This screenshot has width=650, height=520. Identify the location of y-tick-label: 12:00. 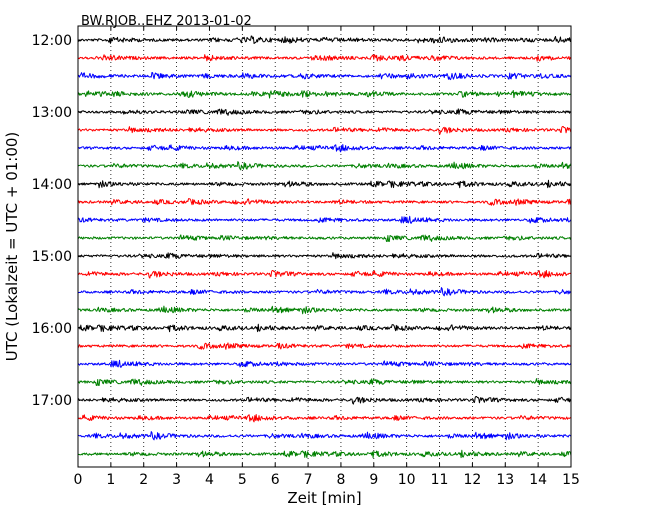
(52, 41).